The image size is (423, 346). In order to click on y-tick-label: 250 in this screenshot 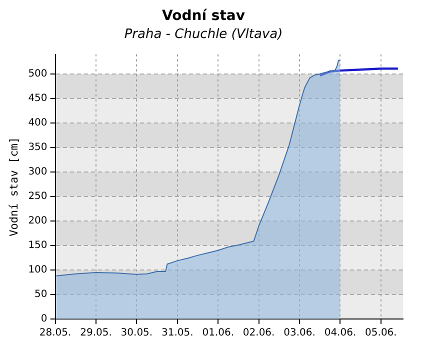, I will do `click(38, 196)`.